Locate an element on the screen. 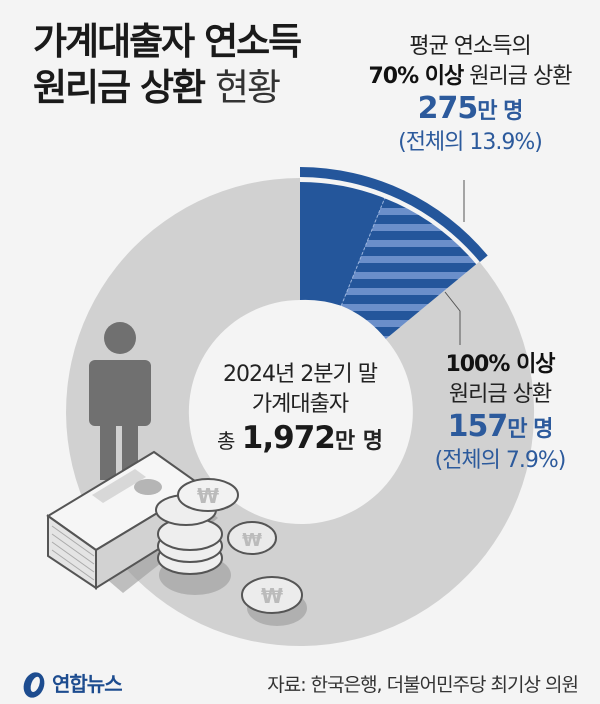 Image resolution: width=600 pixels, height=704 pixels. center-total-prefix: 총 is located at coordinates (226, 441).